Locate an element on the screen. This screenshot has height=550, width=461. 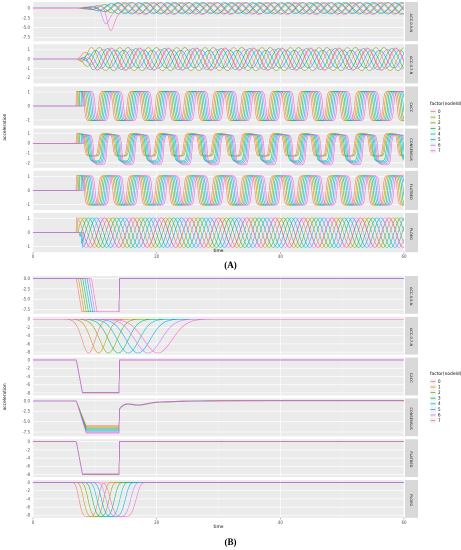
legend-label-node-2: 2 is located at coordinates (439, 392).